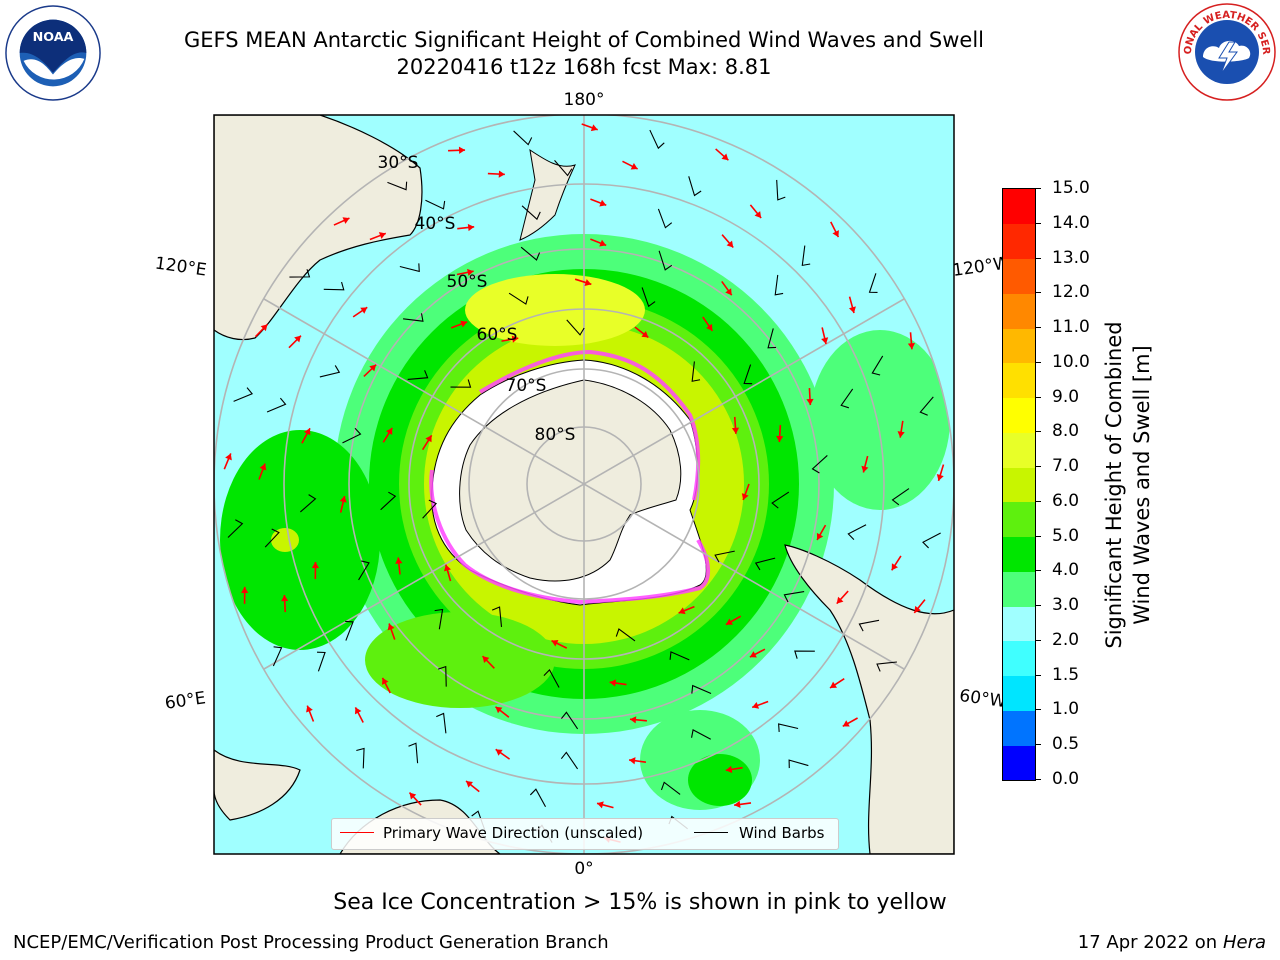 The image size is (1280, 960). What do you see at coordinates (1071, 188) in the screenshot?
I see `colorbar-tick-label: 15.0` at bounding box center [1071, 188].